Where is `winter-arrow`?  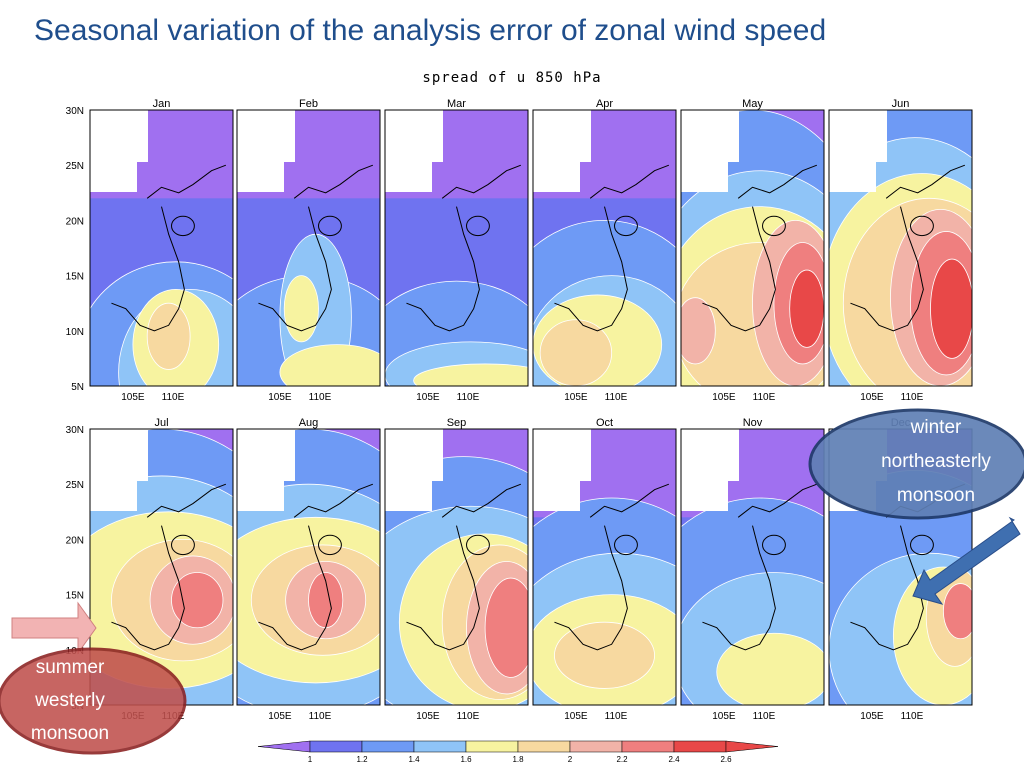
winter-arrow is located at coordinates (966, 560).